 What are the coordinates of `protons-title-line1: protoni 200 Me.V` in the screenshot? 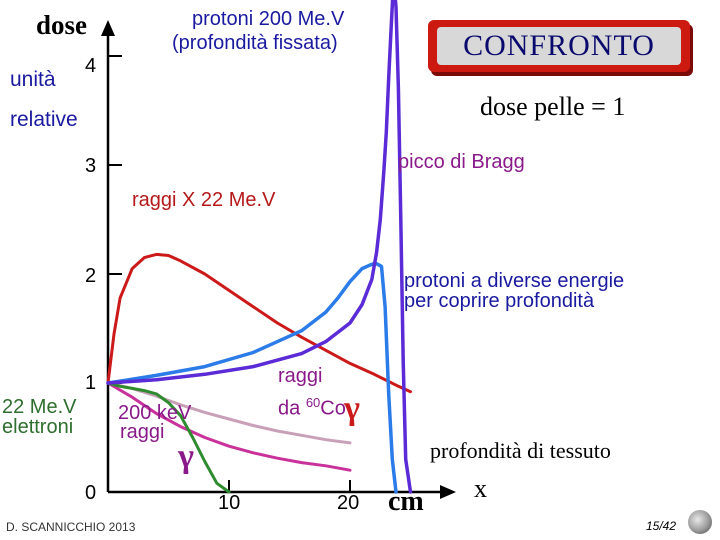 It's located at (268, 19).